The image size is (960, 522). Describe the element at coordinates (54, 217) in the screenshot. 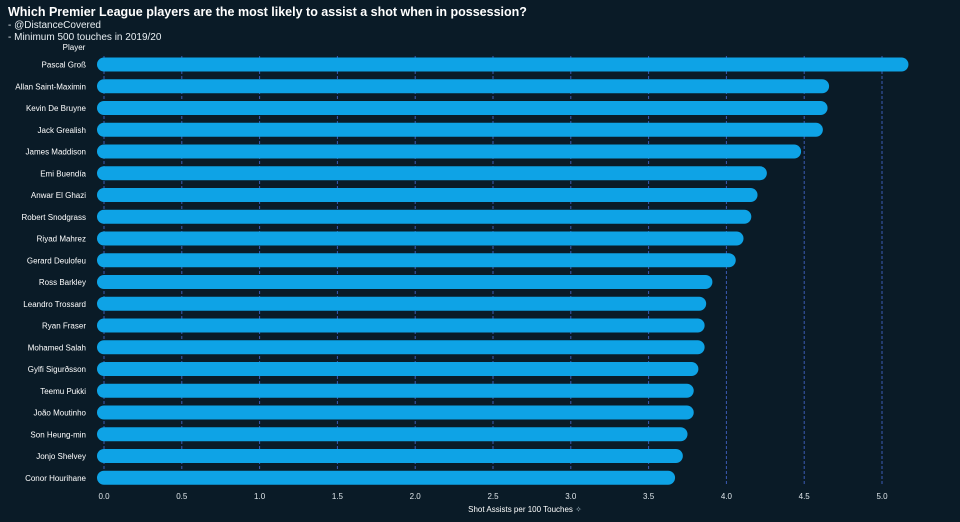

I see `category-label: Robert Snodgrass` at that location.